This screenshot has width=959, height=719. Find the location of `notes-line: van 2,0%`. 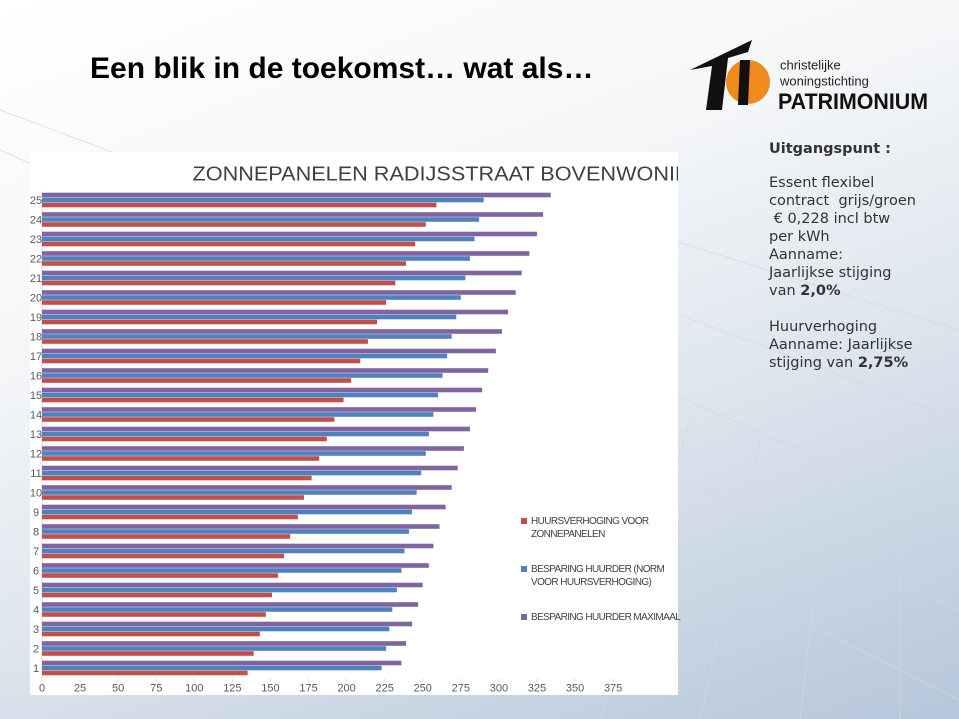

notes-line: van 2,0% is located at coordinates (861, 291).